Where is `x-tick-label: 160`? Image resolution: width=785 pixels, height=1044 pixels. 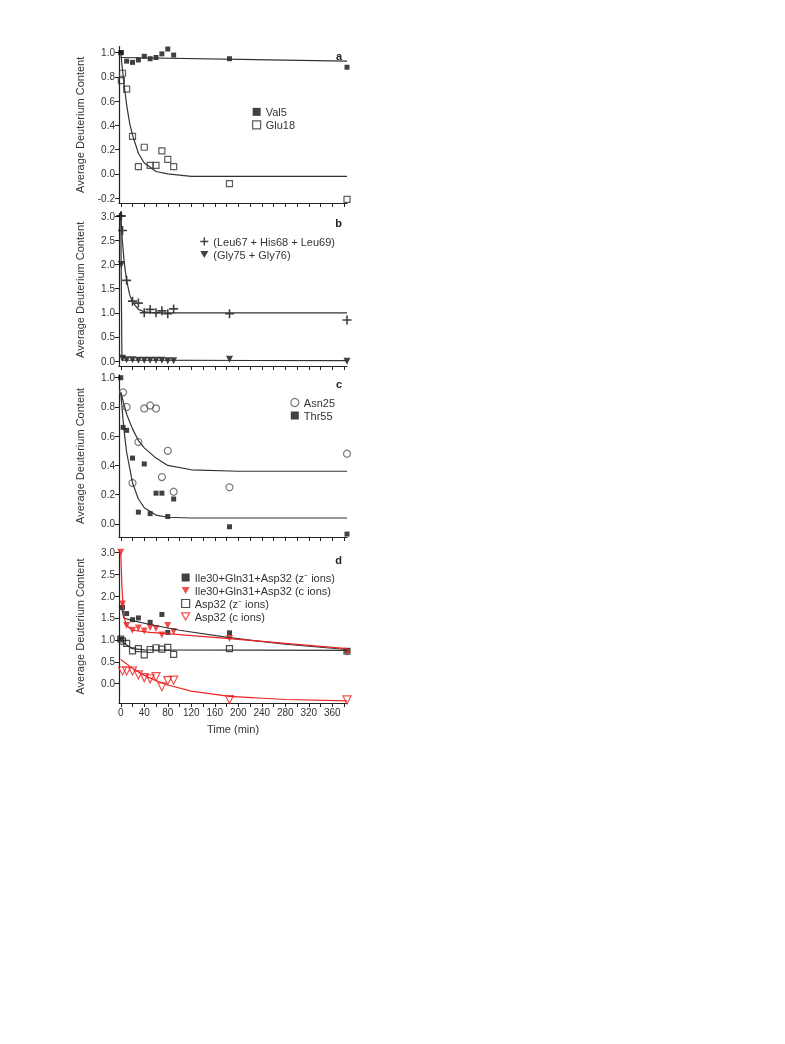
x-tick-label: 160 is located at coordinates (215, 712).